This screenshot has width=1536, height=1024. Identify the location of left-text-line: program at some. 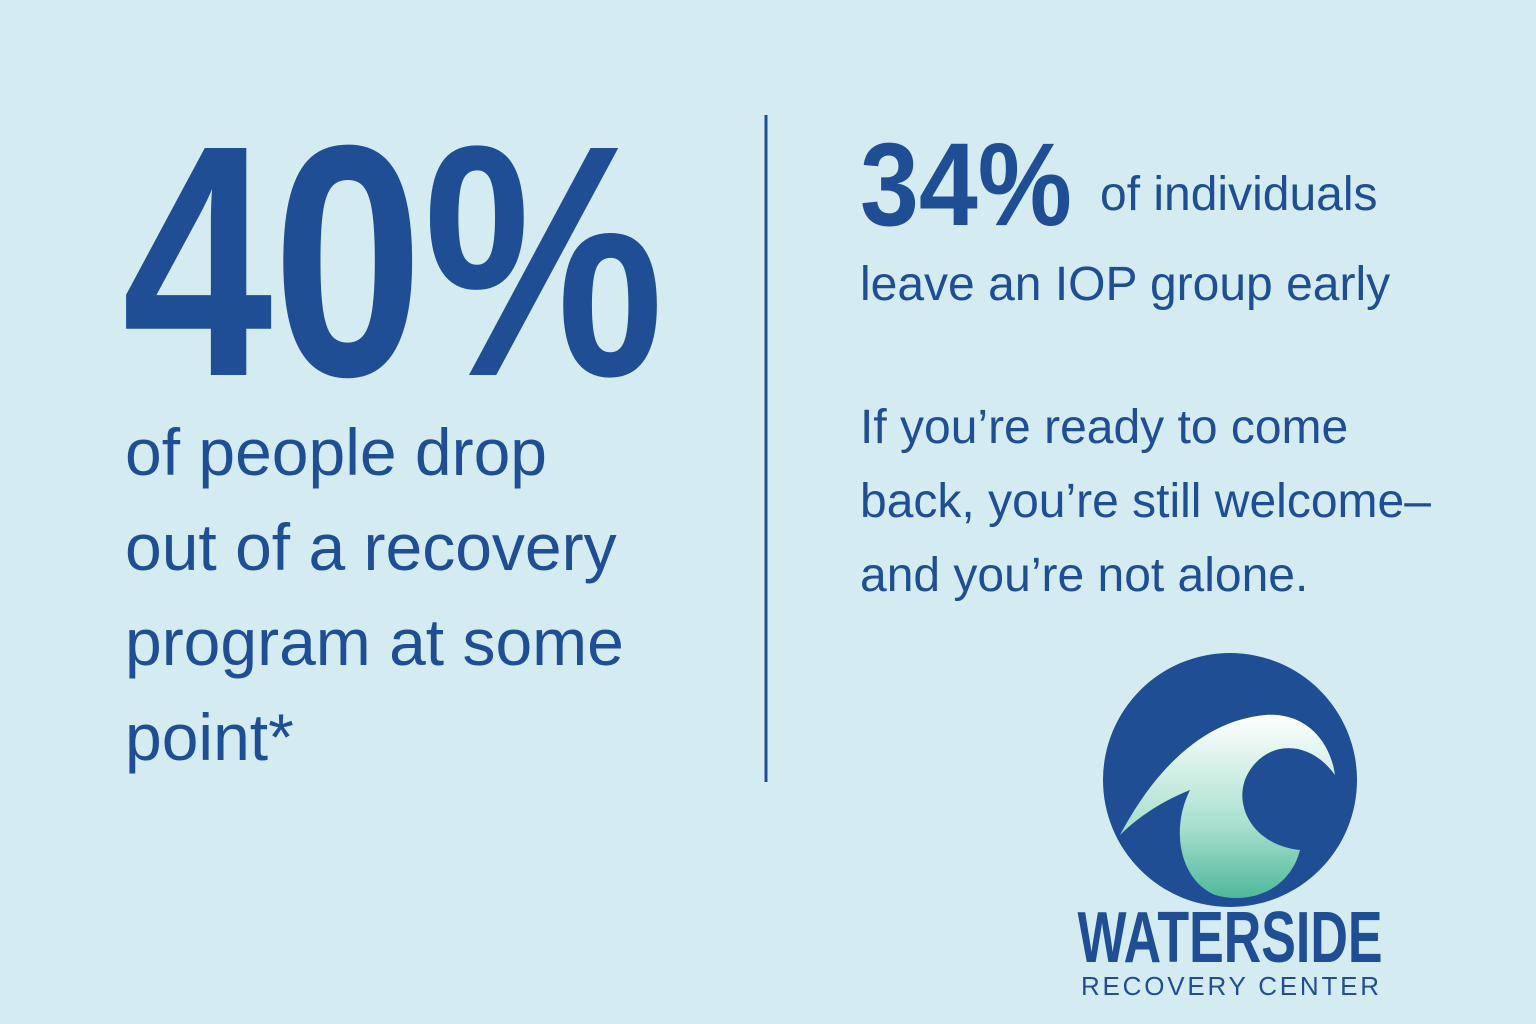
(374, 642).